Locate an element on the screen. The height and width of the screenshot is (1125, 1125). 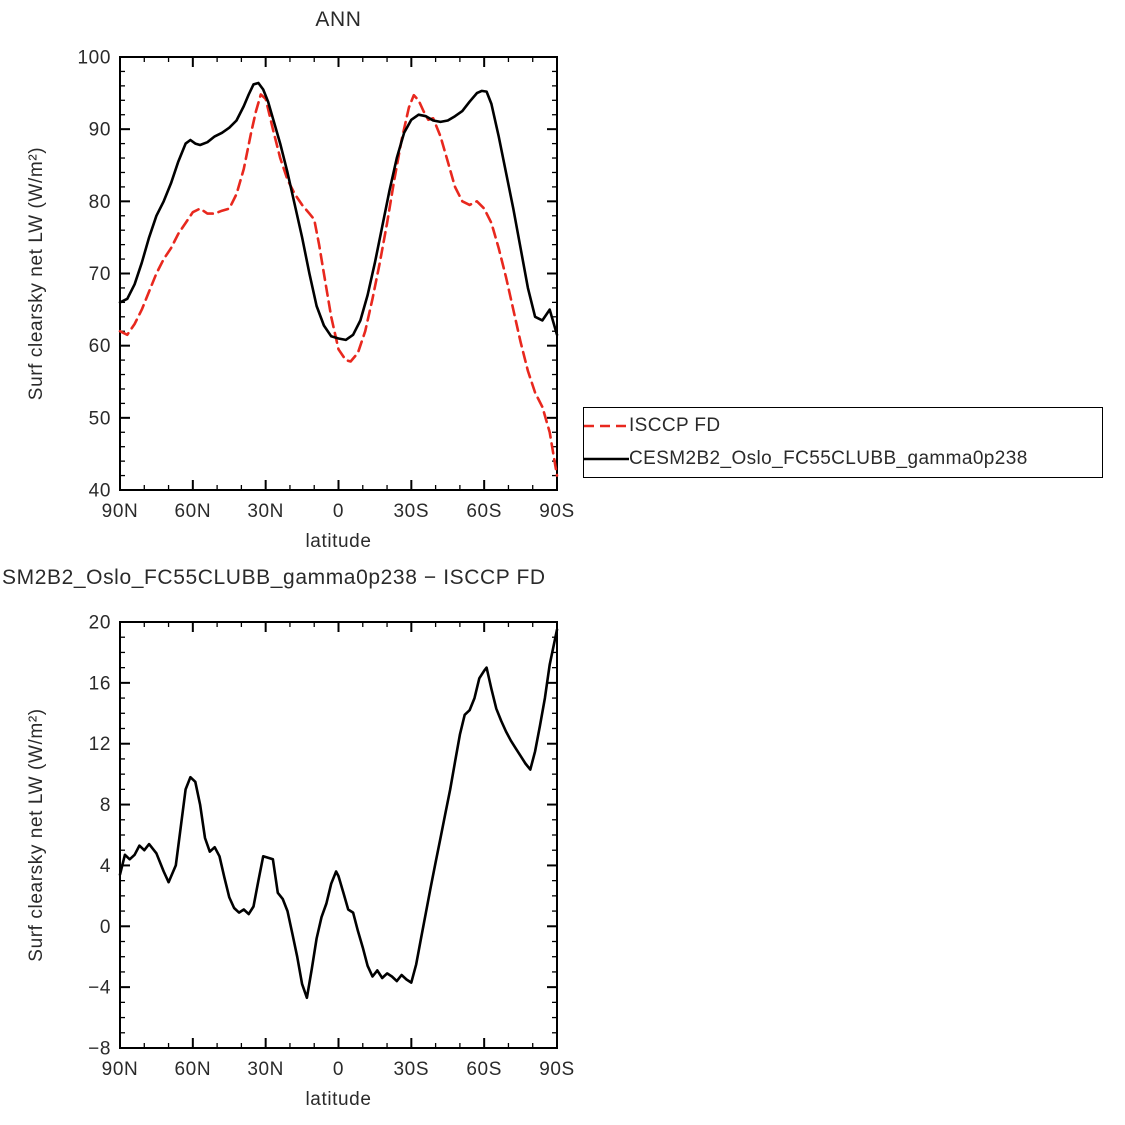
svg-text: −8 is located at coordinates (99, 1049).